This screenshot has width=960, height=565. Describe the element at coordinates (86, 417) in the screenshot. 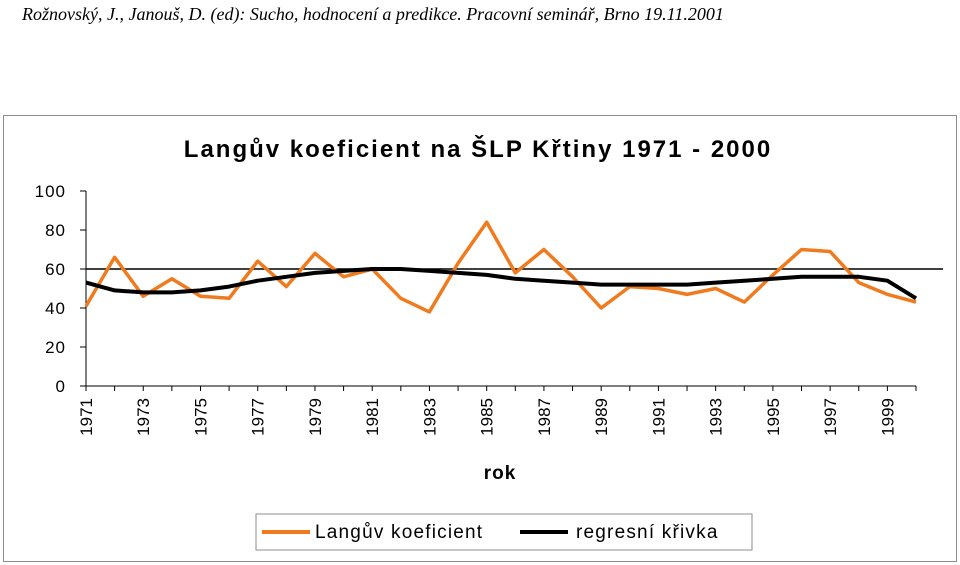

I see `x-tick-label: 1971` at that location.